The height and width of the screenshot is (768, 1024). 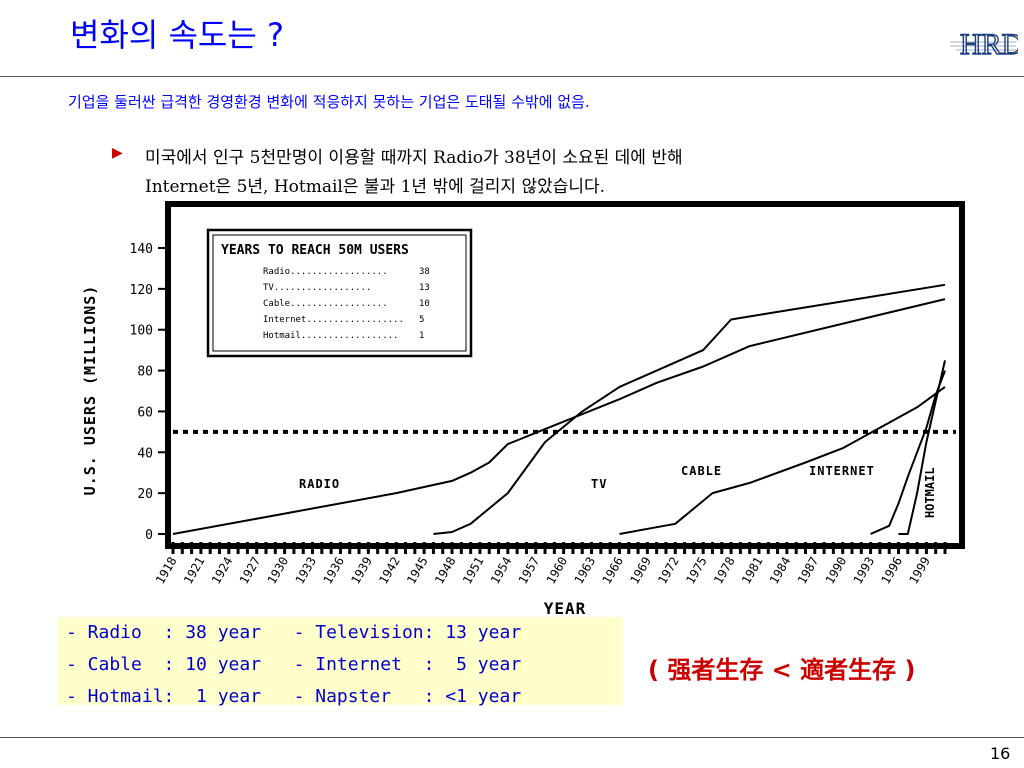 What do you see at coordinates (640, 571) in the screenshot?
I see `x-tick-label: 1969` at bounding box center [640, 571].